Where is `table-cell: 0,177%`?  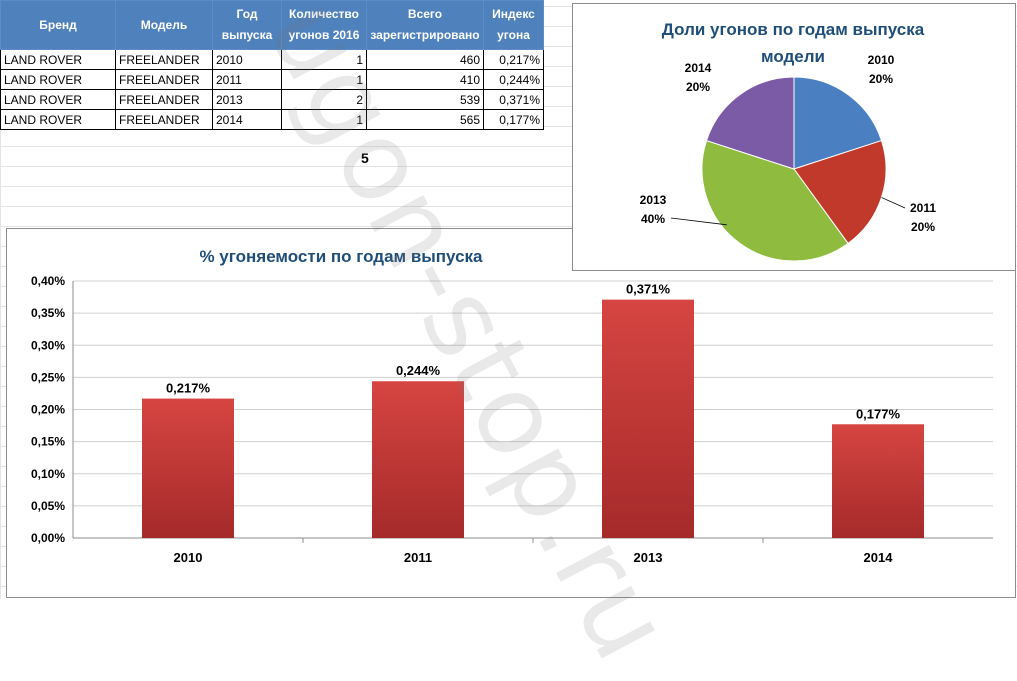
table-cell: 0,177% is located at coordinates (513, 119).